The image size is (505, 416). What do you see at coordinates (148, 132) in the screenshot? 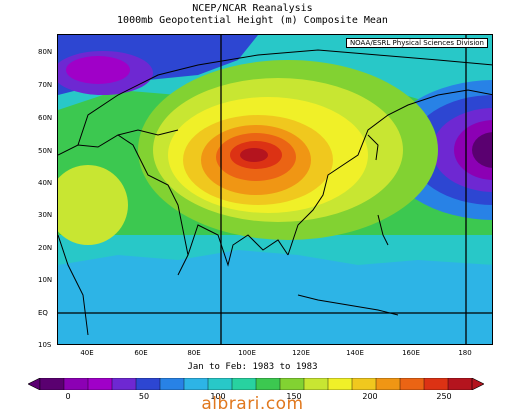
I see `border-central-asia` at bounding box center [148, 132].